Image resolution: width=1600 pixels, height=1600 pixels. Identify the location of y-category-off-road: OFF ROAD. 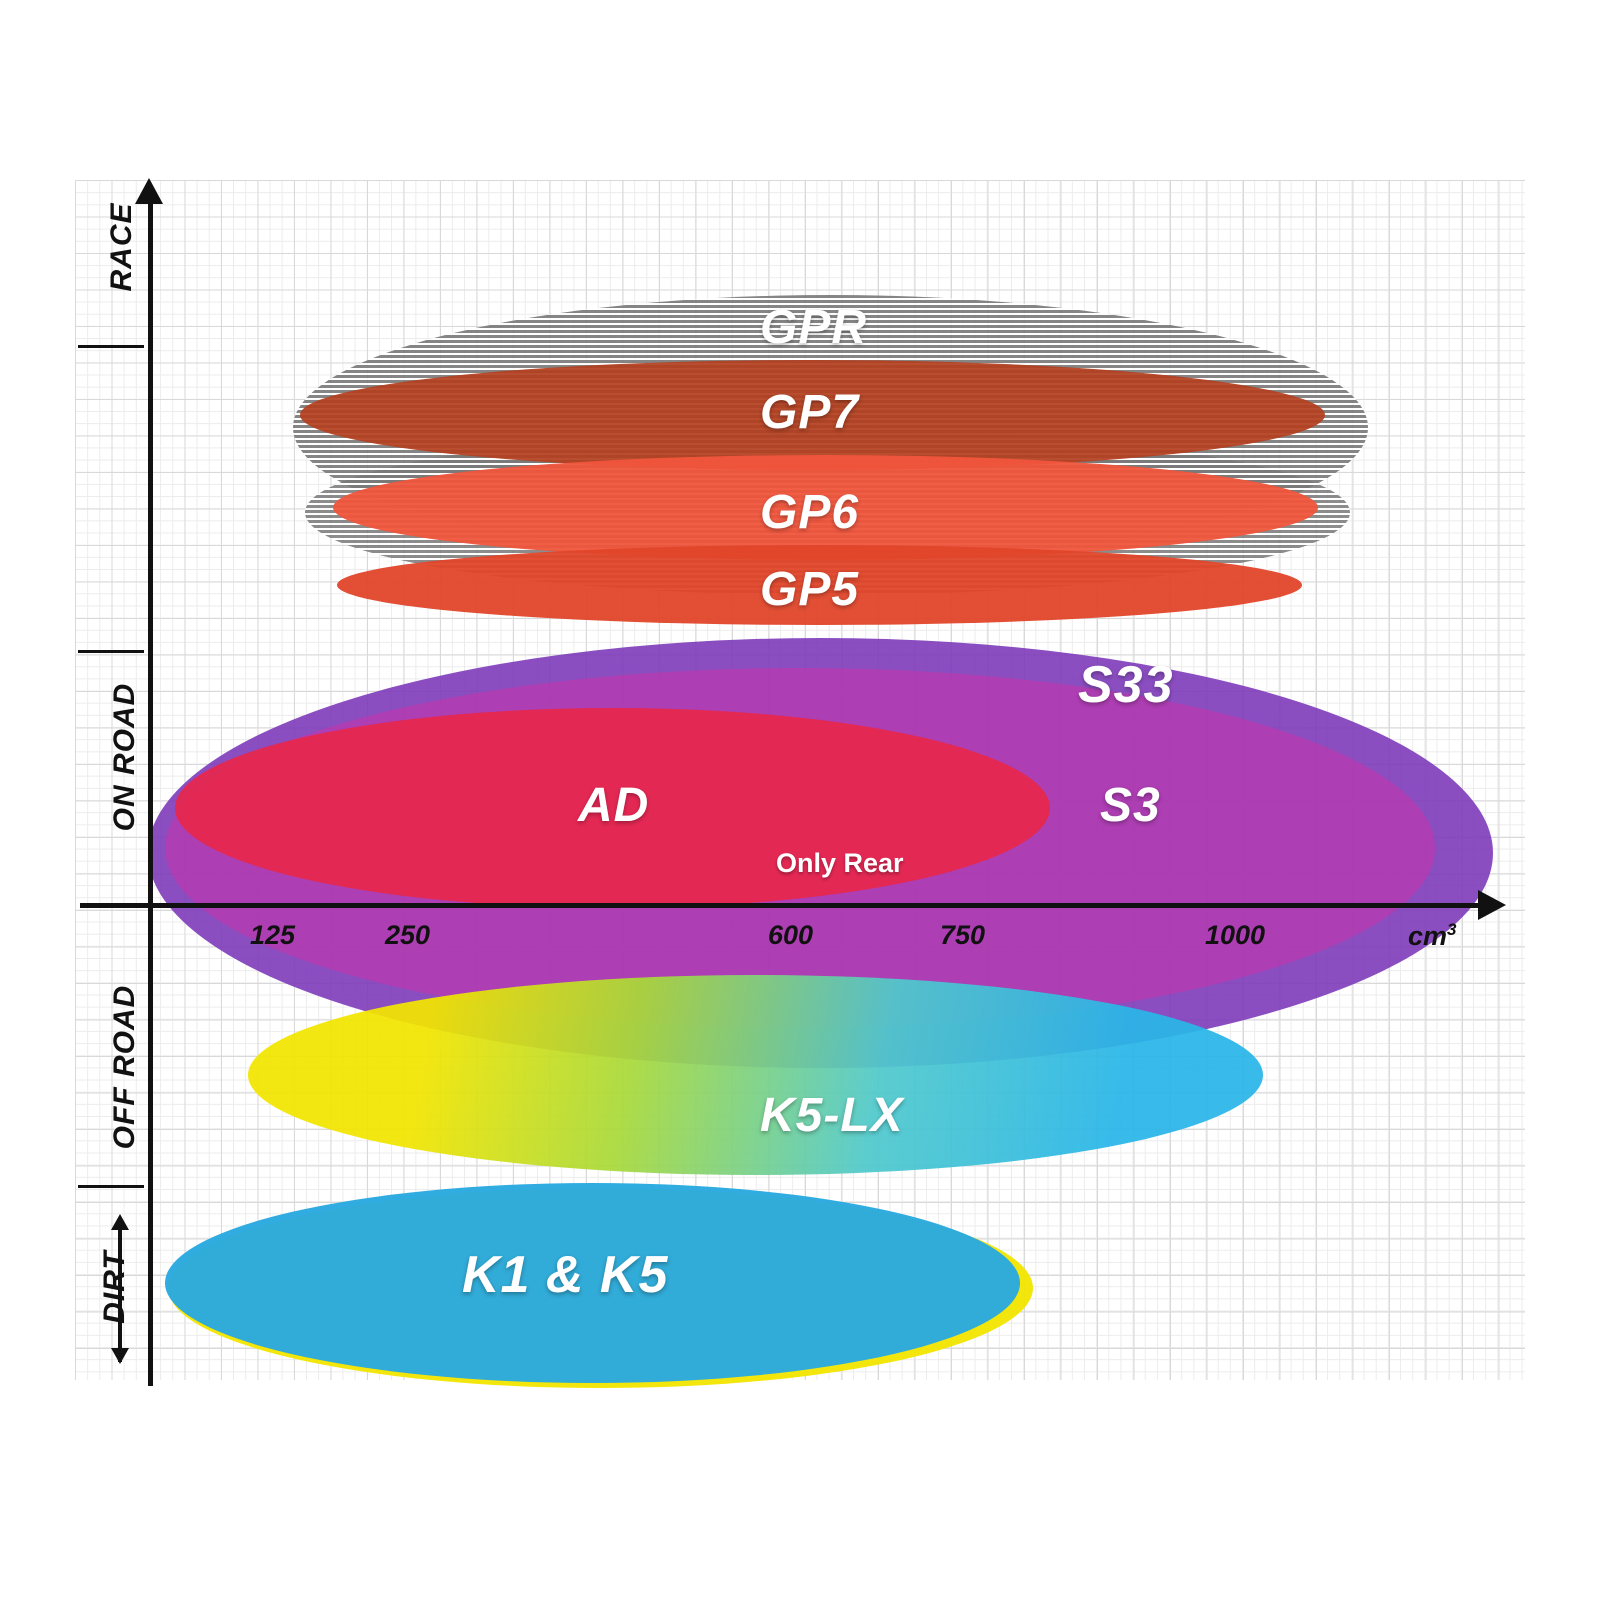
(124, 1067).